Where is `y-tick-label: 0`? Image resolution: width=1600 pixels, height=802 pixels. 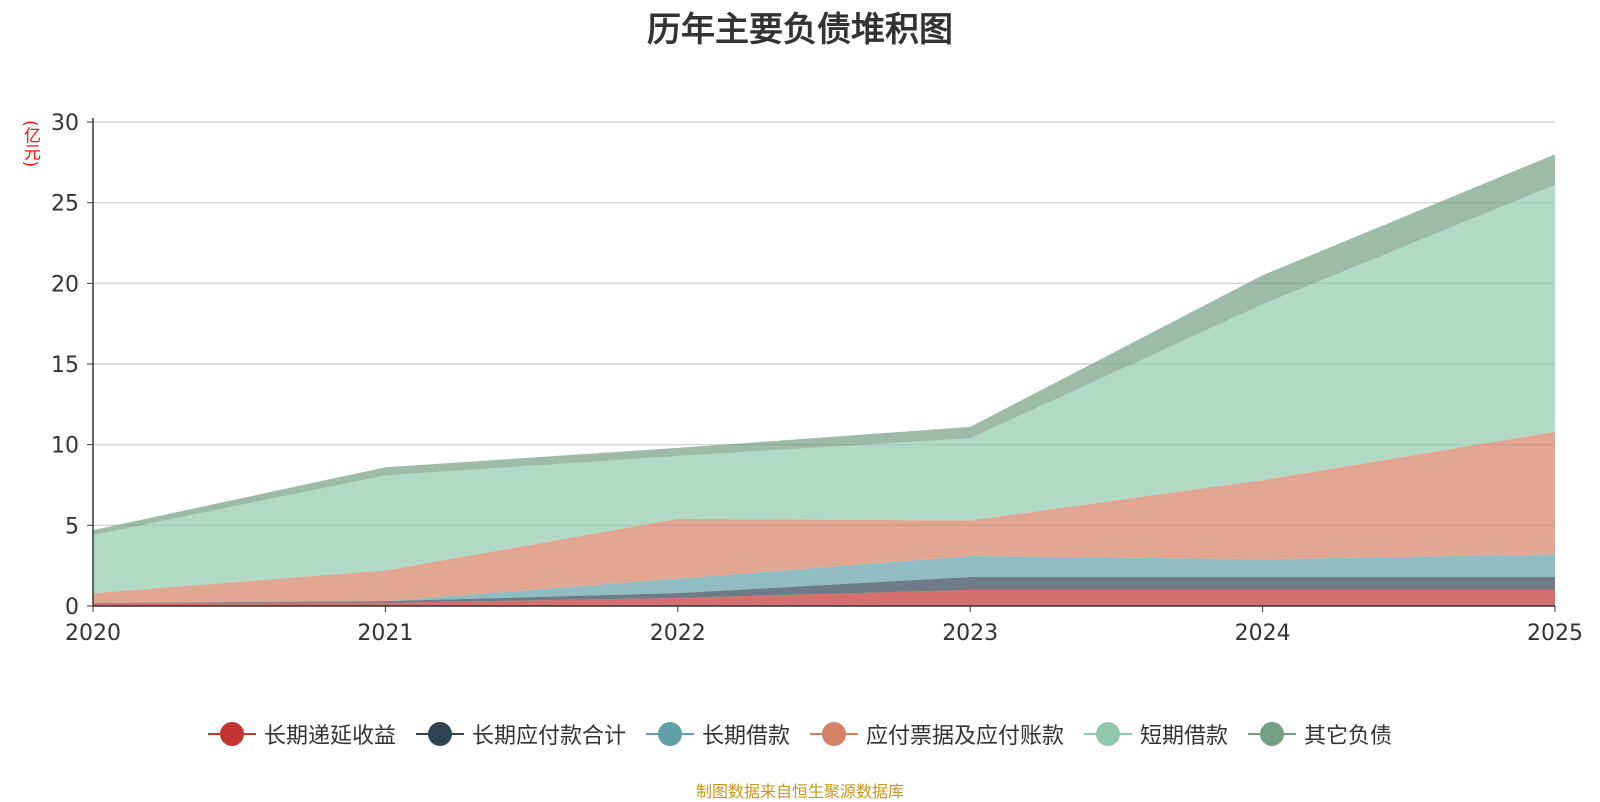 y-tick-label: 0 is located at coordinates (72, 607).